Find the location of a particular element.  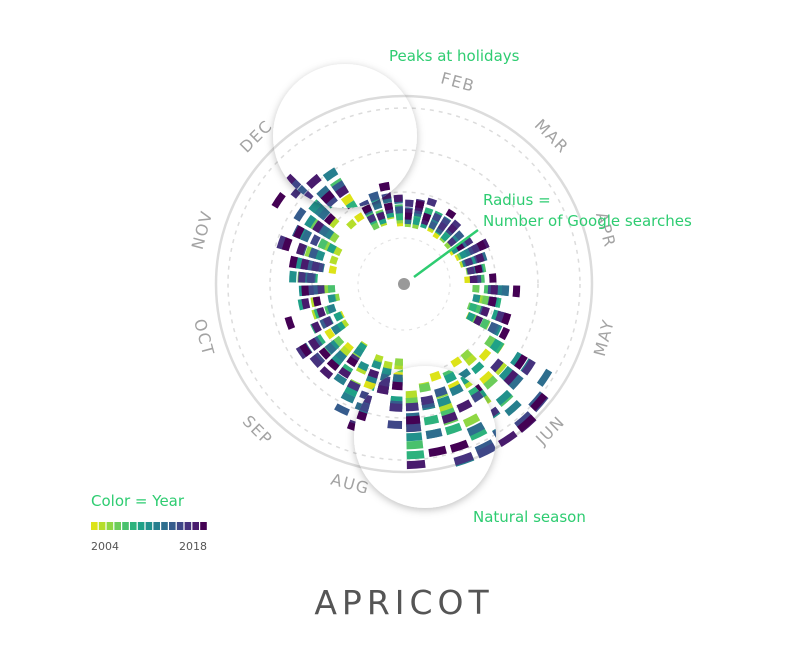

month-label-feb: FEB is located at coordinates (458, 81).